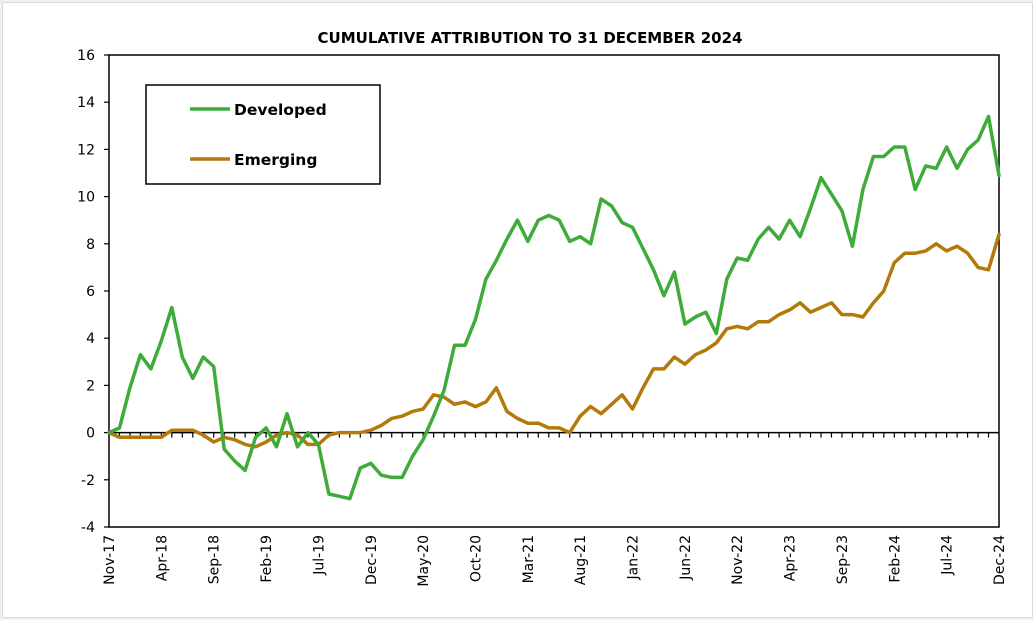 The image size is (1033, 620). Describe the element at coordinates (215, 559) in the screenshot. I see `x-tick-label: Sep-18` at that location.